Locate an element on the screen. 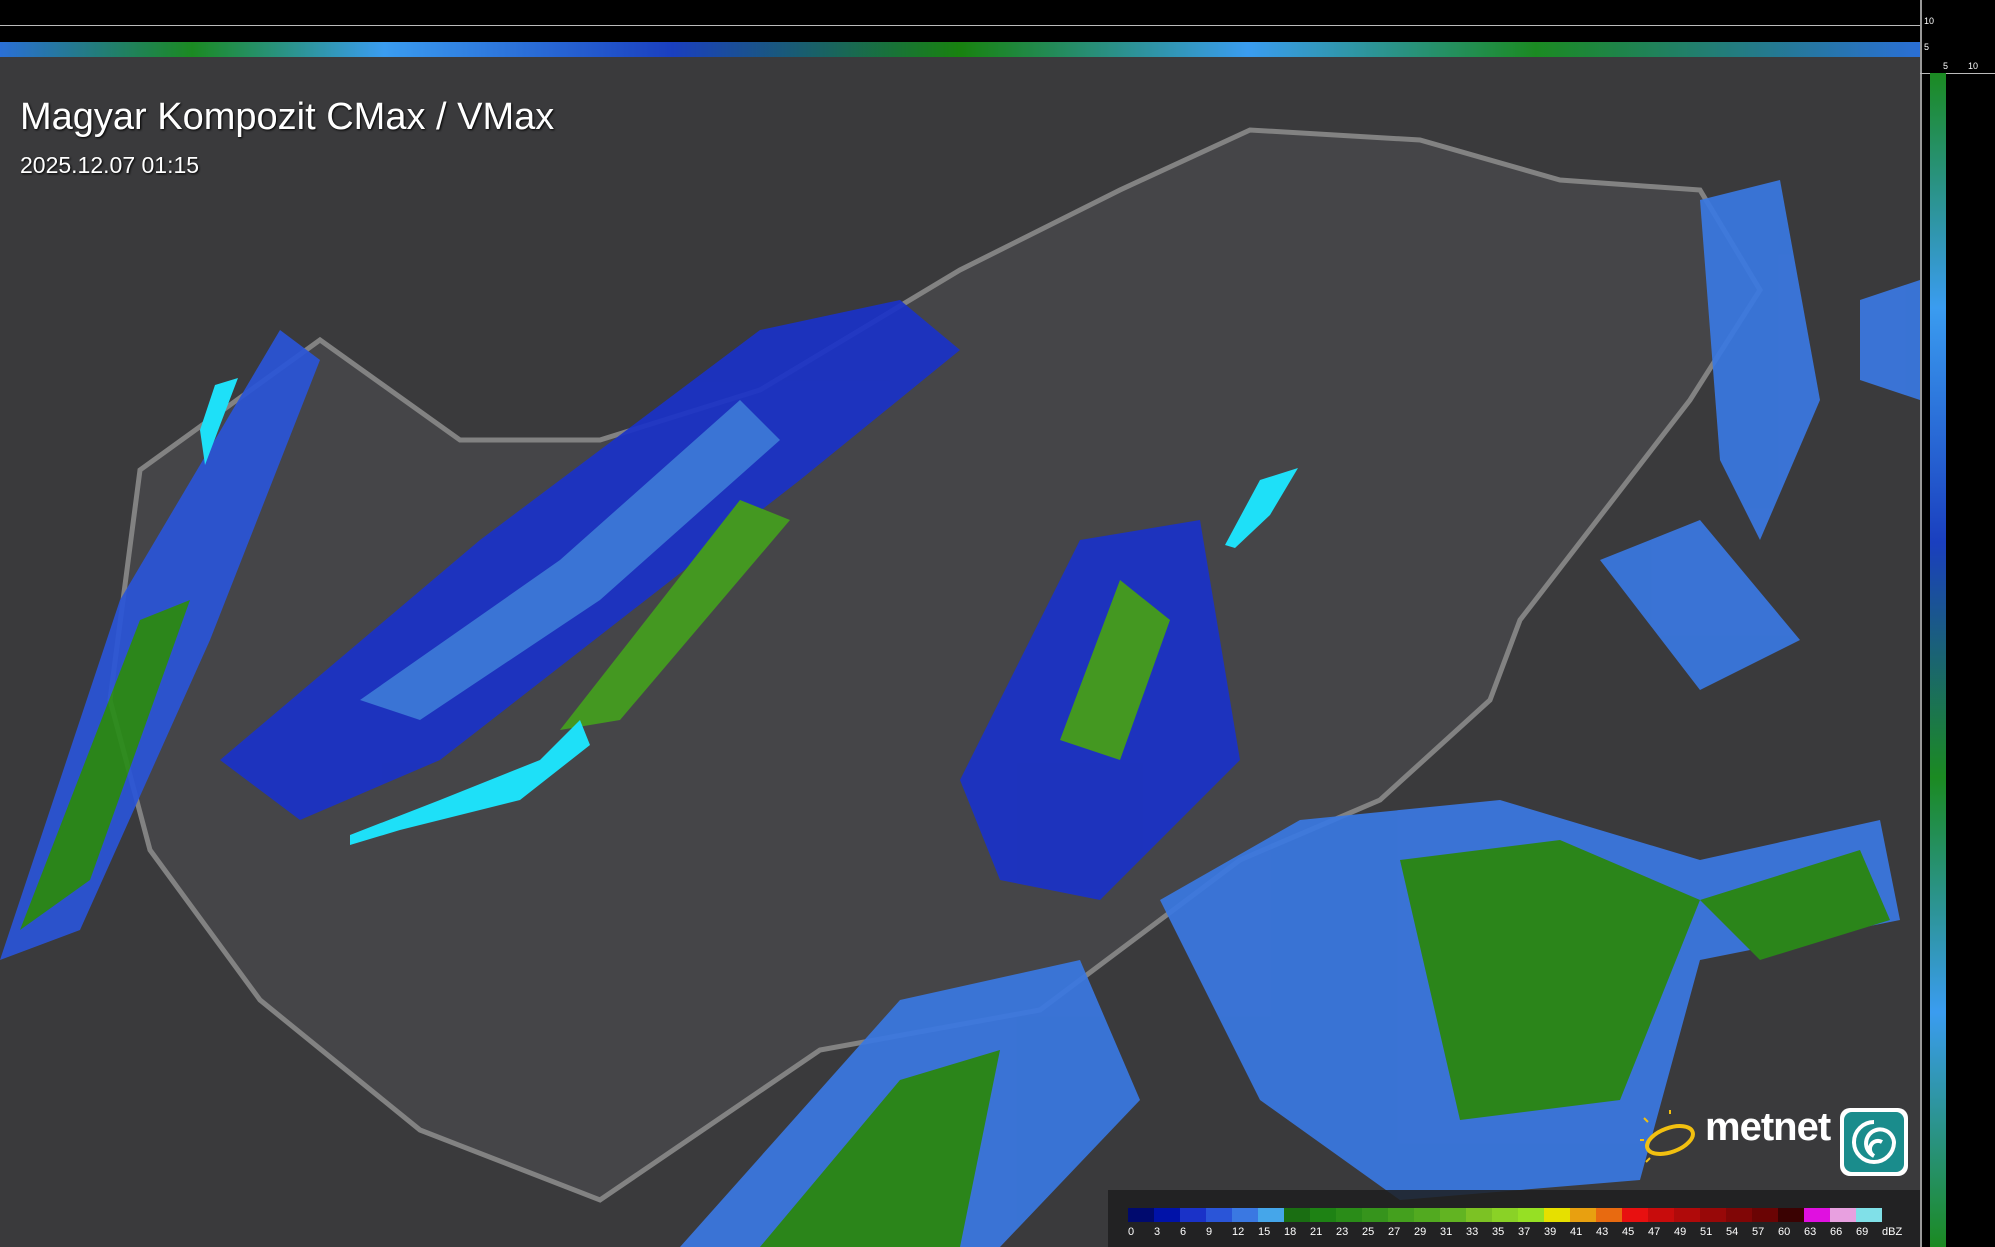 This screenshot has width=1995, height=1247. lake-neusiedl is located at coordinates (219, 421).